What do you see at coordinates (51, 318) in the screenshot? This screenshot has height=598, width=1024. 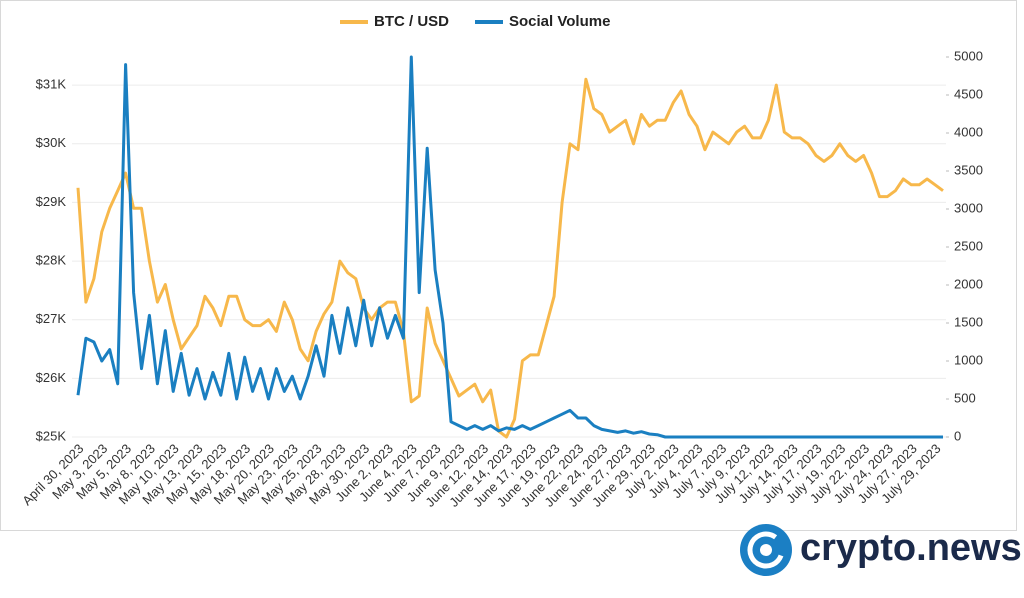 I see `y-tick-label: $27K` at bounding box center [51, 318].